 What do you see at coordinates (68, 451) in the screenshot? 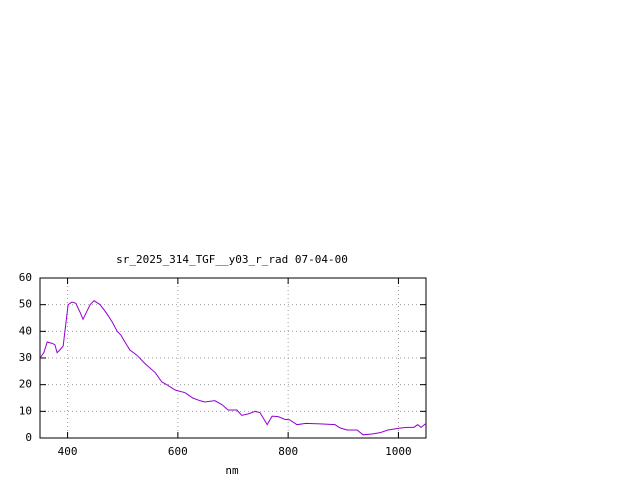
I see `x-tick-label: 400` at bounding box center [68, 451].